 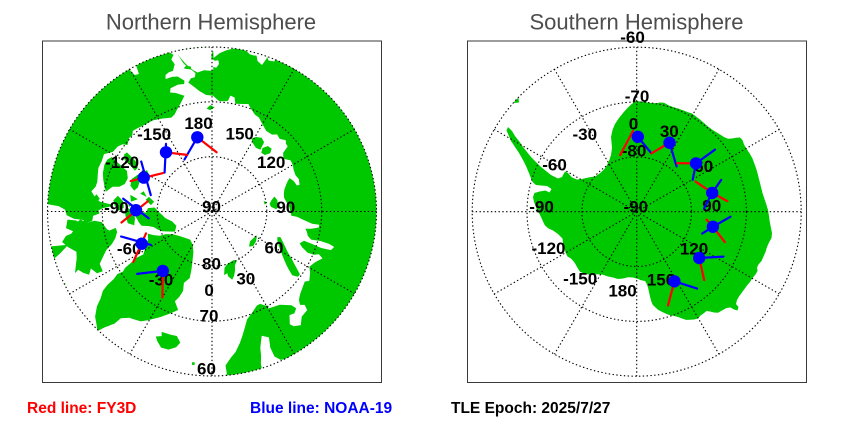 What do you see at coordinates (81, 408) in the screenshot?
I see `svg-text: Red line: FY3D` at bounding box center [81, 408].